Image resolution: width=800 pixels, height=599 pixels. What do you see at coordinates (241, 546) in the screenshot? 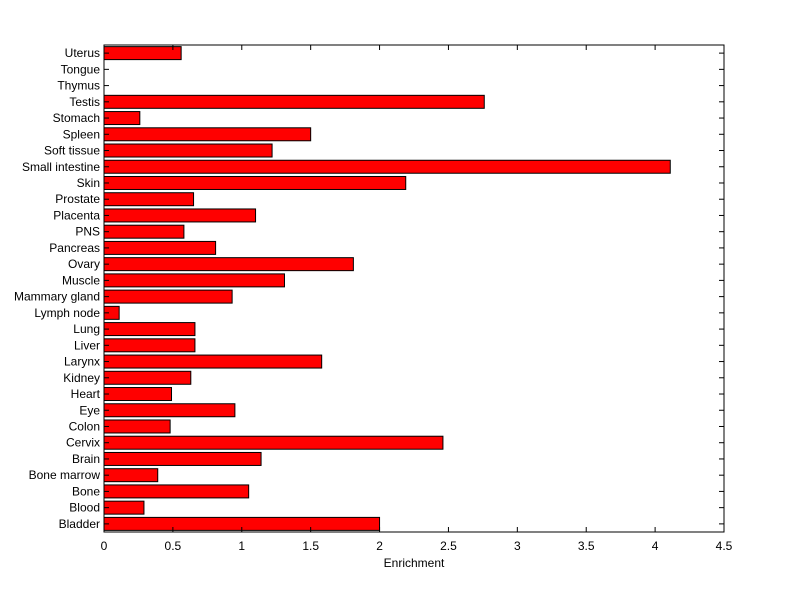
I see `x-tick-label: 1` at bounding box center [241, 546].